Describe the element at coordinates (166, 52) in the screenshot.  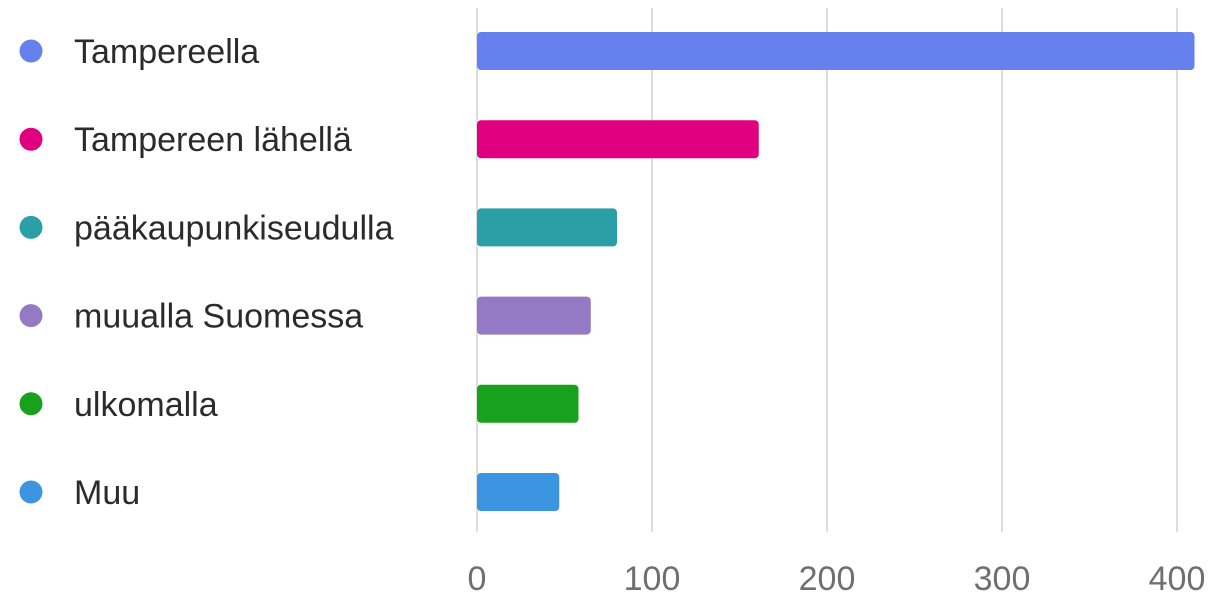
I see `legend-label: Tampereella` at that location.